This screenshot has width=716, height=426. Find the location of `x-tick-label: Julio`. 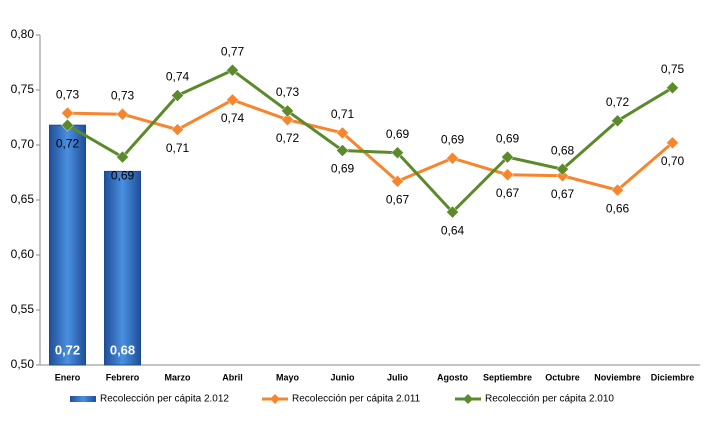

x-tick-label: Julio is located at coordinates (398, 377).